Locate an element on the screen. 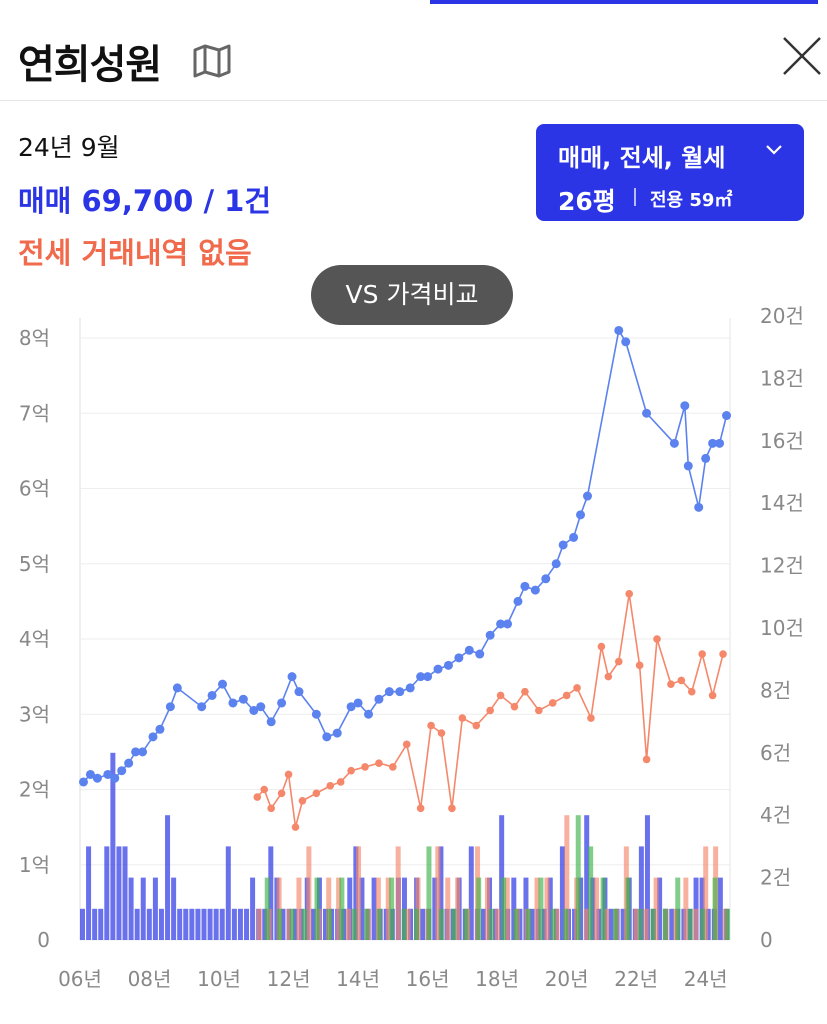  y2-tick-label: 10건 is located at coordinates (782, 628).